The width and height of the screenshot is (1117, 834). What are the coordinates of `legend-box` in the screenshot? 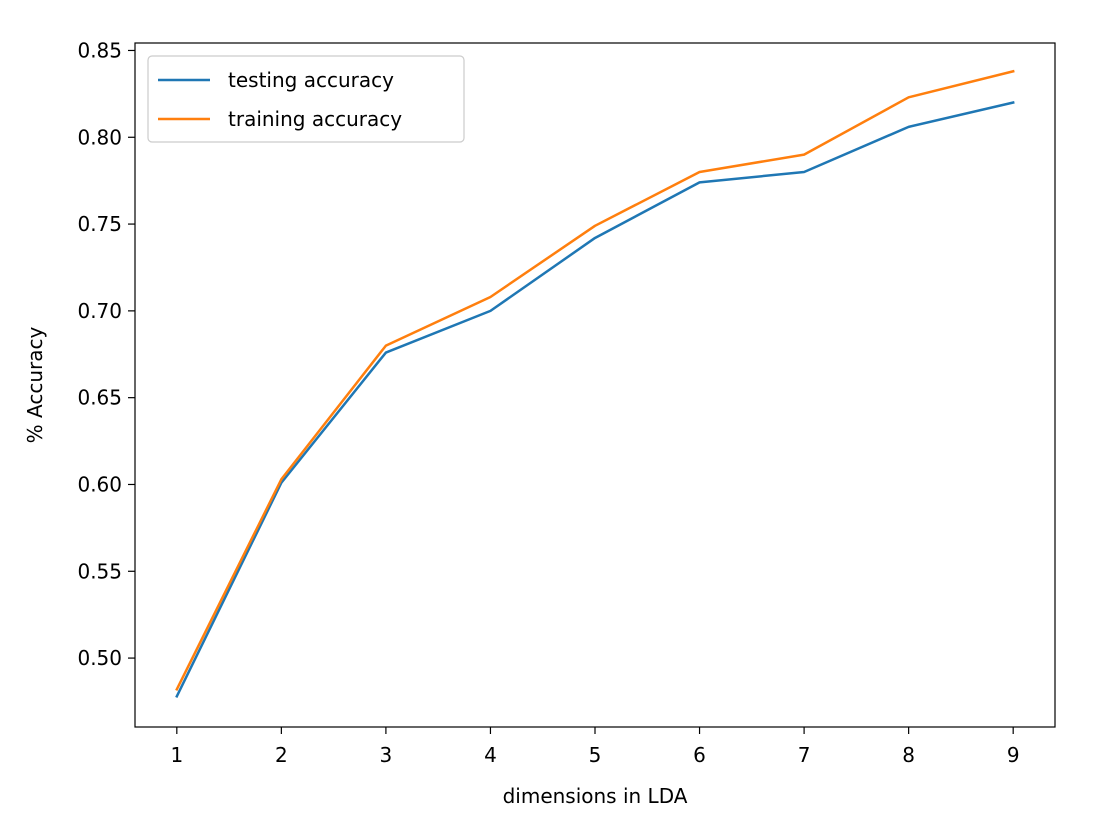 It's located at (306, 99).